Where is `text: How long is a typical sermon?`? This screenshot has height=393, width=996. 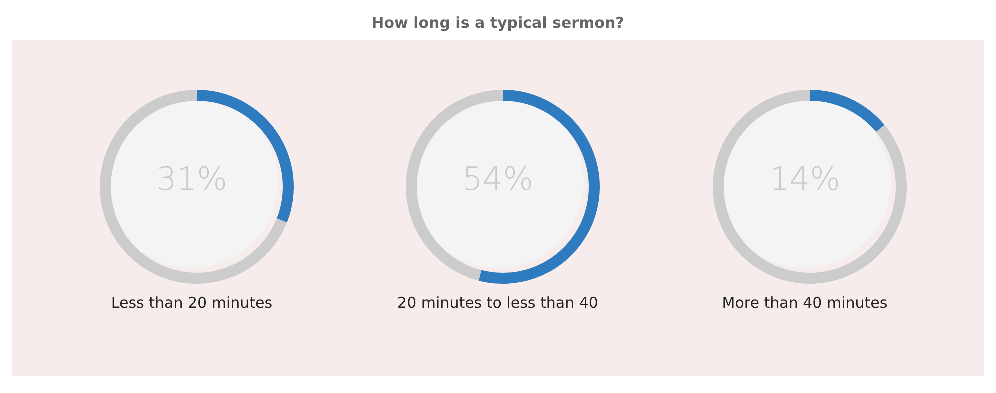
text: How long is a typical sermon? is located at coordinates (498, 23).